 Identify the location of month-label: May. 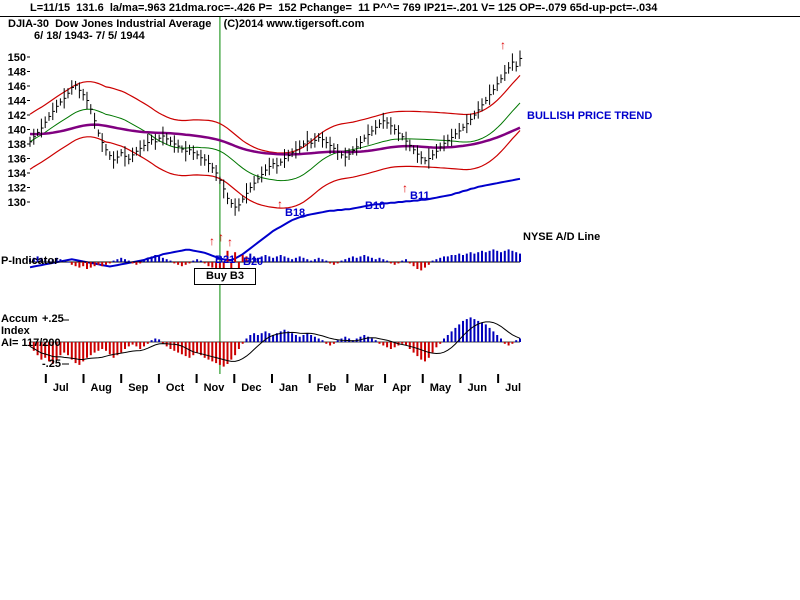
(441, 388).